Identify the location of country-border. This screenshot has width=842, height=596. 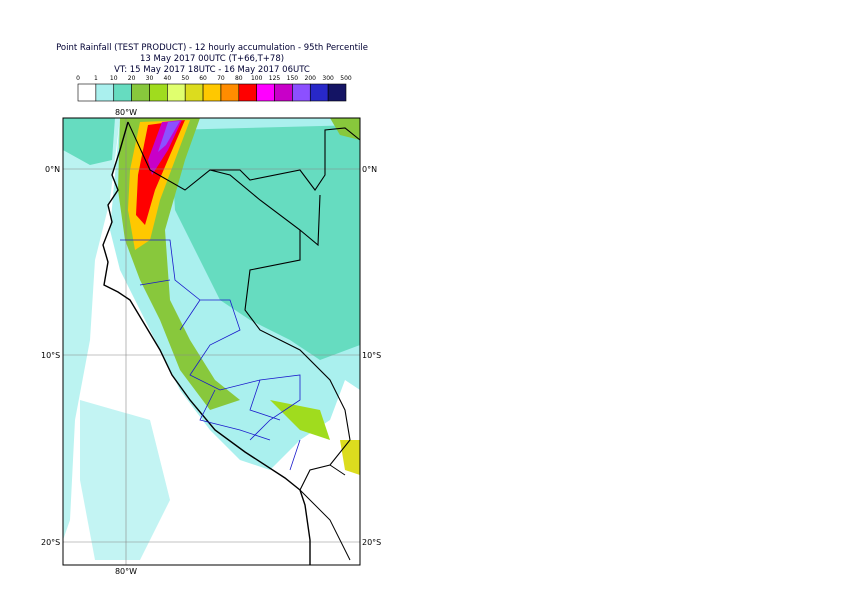
(325, 512).